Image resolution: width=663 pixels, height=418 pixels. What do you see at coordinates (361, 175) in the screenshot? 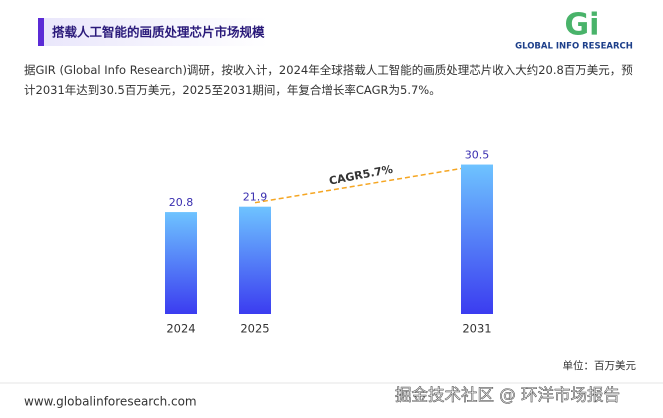
I see `cagr-label: CAGR5.7%` at bounding box center [361, 175].